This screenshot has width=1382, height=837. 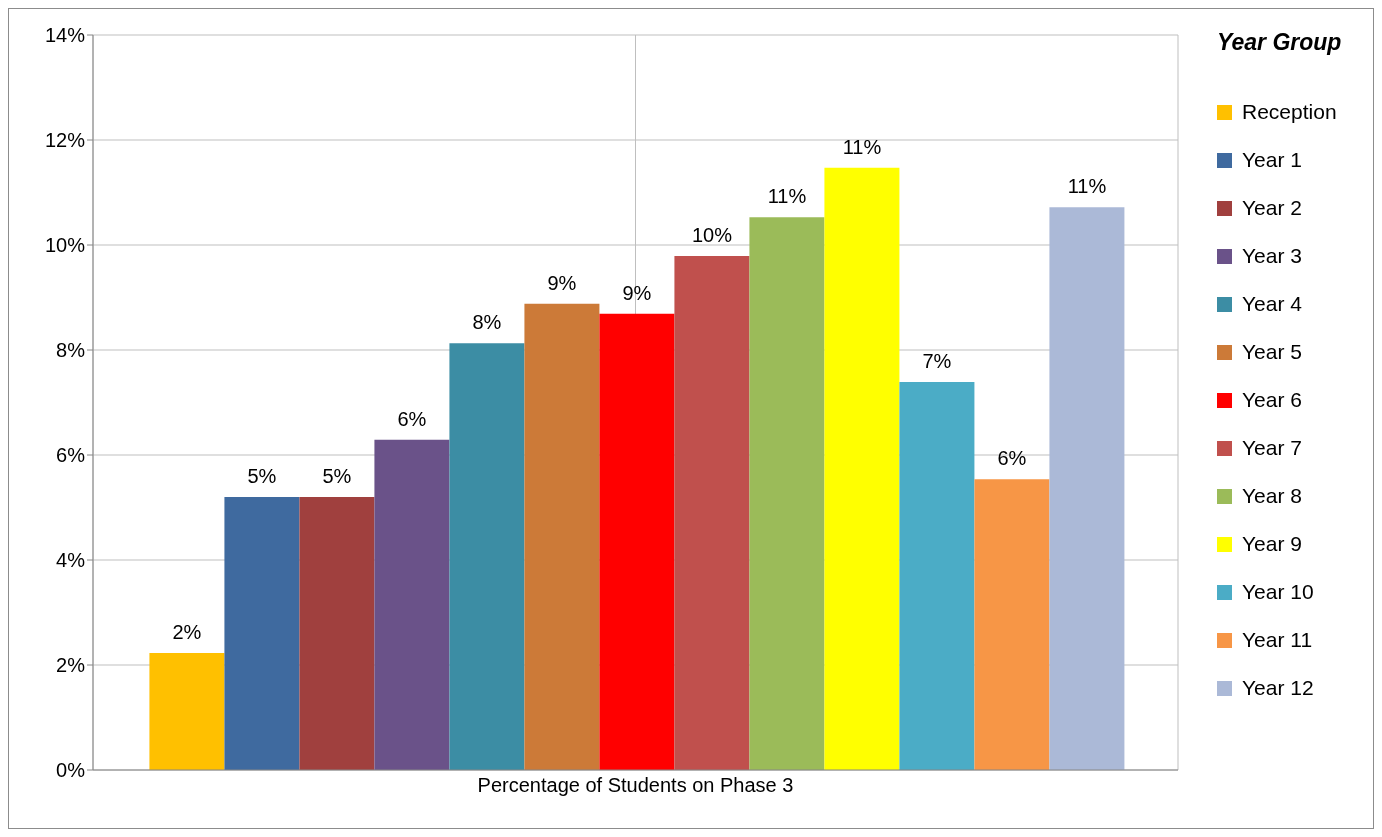 I want to click on legend-title: Year Group, so click(x=1279, y=42).